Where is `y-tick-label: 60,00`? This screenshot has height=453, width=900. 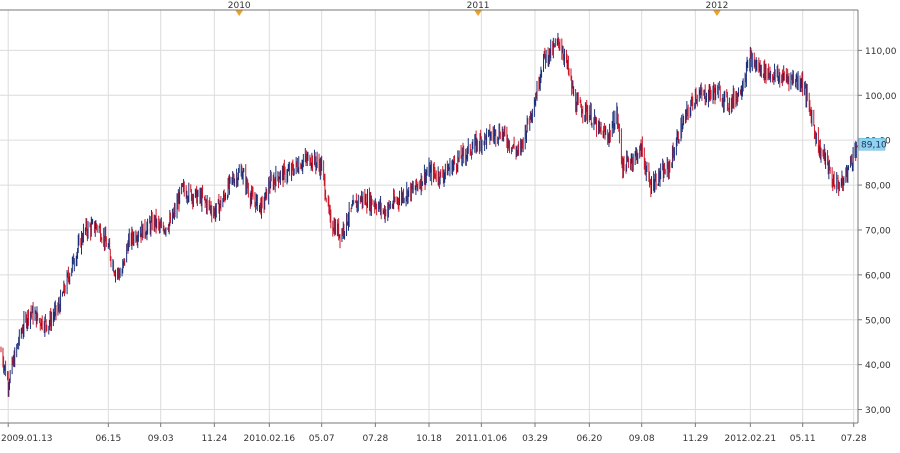
y-tick-label: 60,00 is located at coordinates (878, 276).